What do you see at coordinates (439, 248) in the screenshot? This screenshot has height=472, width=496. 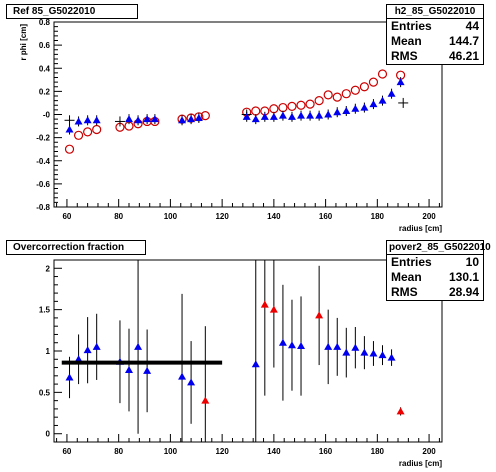 I see `bottom-stats-name: pover2_85_G5022010` at bounding box center [439, 248].